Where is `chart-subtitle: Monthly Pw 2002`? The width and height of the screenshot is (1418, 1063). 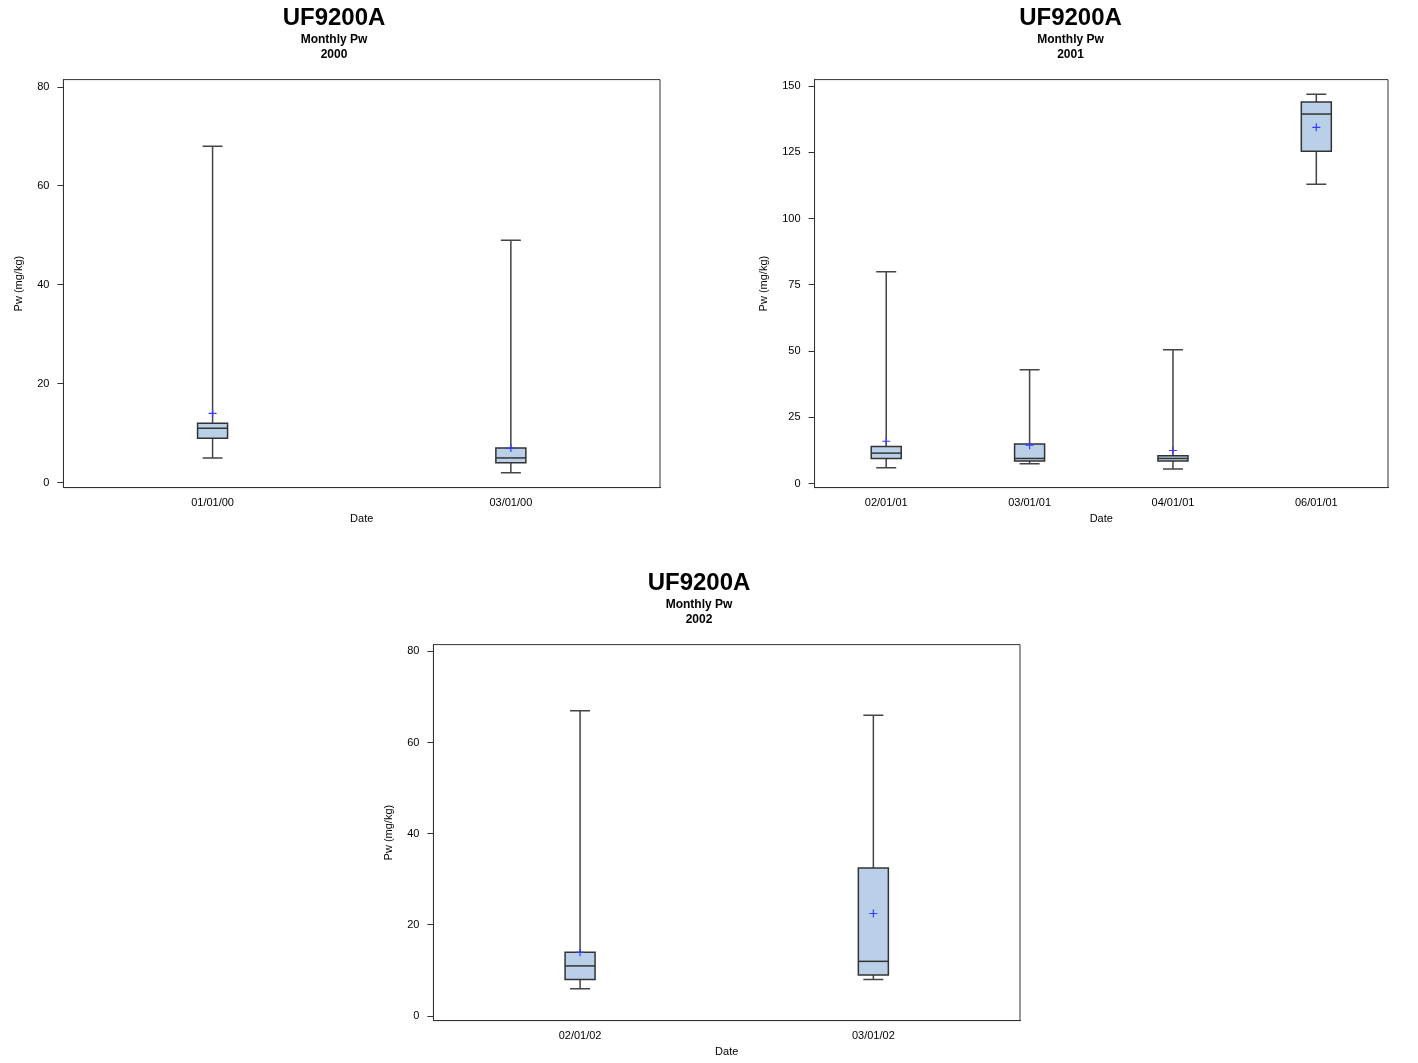 chart-subtitle: Monthly Pw 2002 is located at coordinates (699, 611).